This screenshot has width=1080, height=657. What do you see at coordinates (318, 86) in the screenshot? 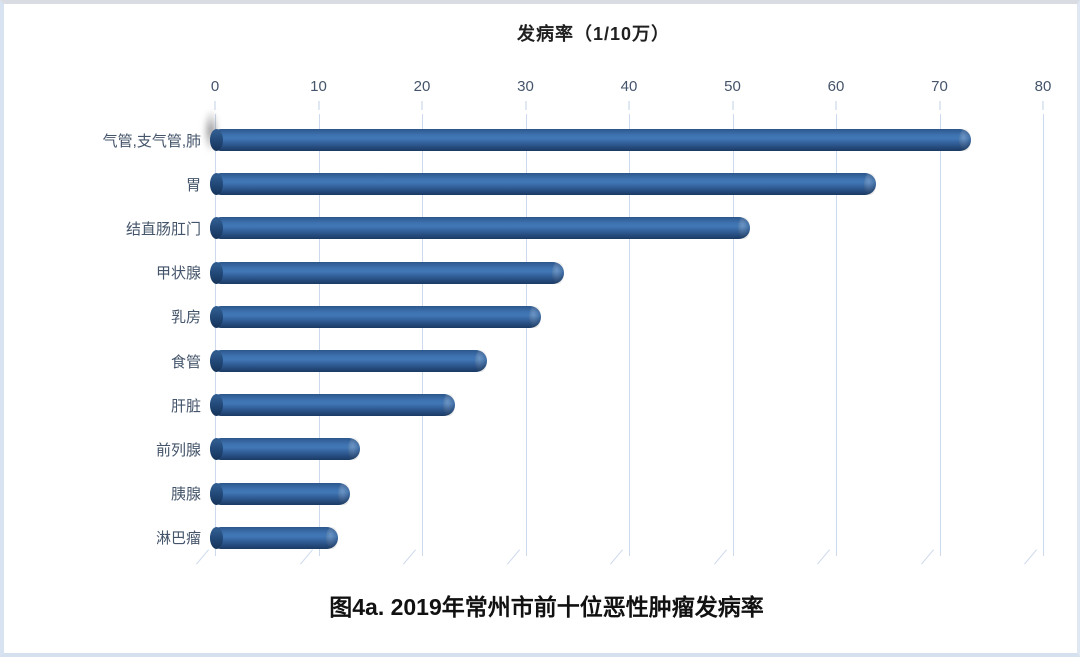
I see `axis-tick-label: 10` at bounding box center [318, 86].